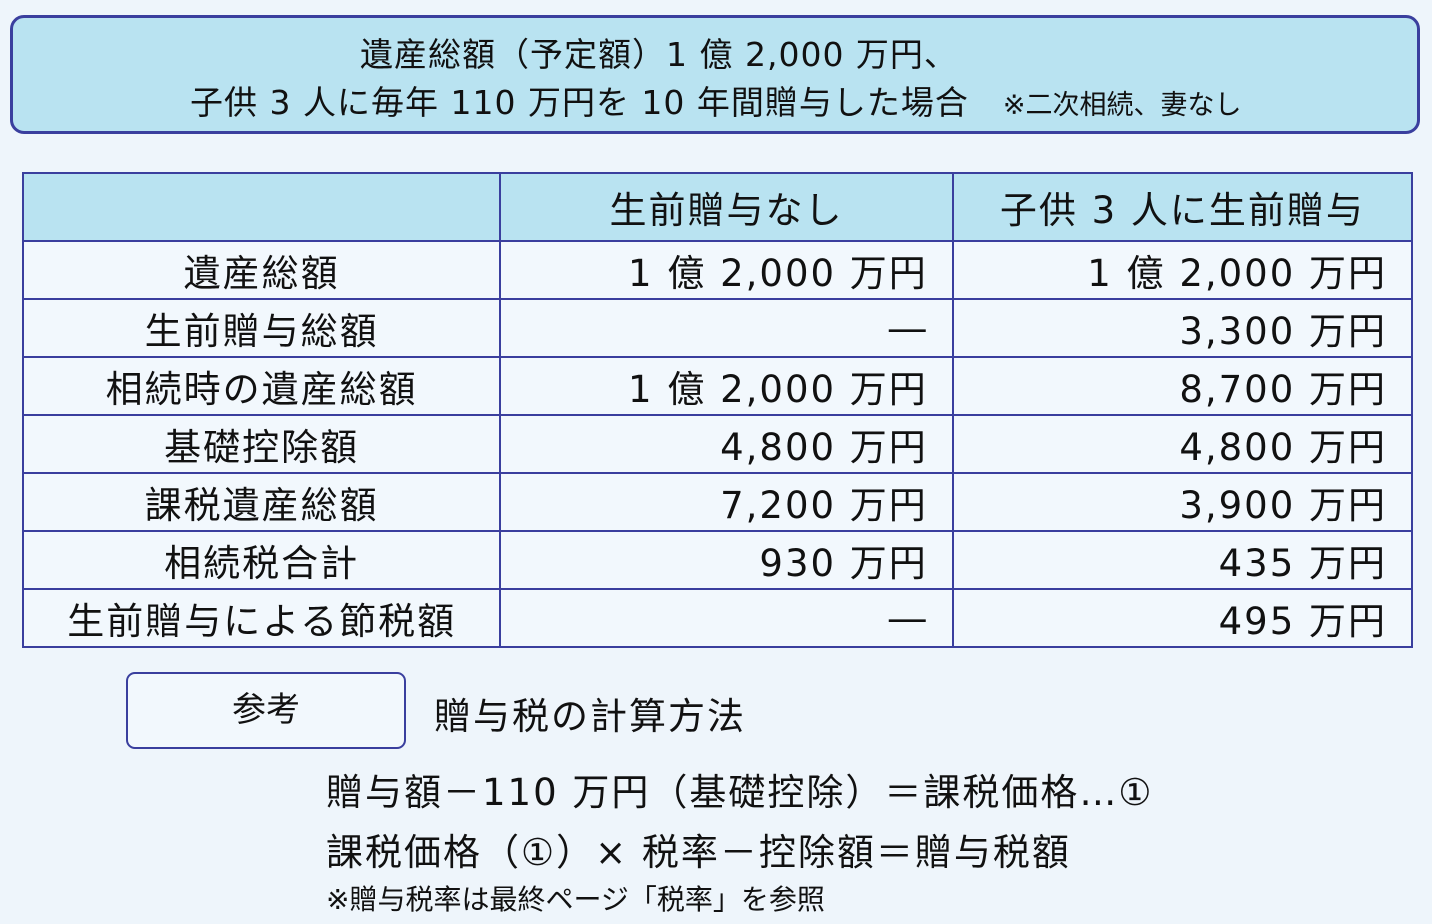 This screenshot has width=1432, height=924. Describe the element at coordinates (261, 207) in the screenshot. I see `header-cell` at that location.